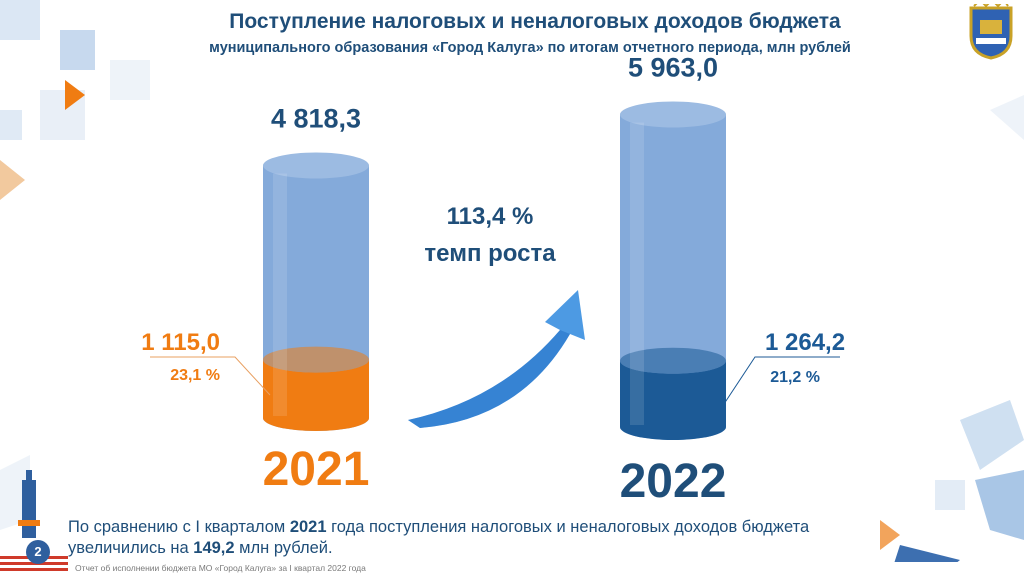  I want to click on growth-arrow-shade, so click(489, 379).